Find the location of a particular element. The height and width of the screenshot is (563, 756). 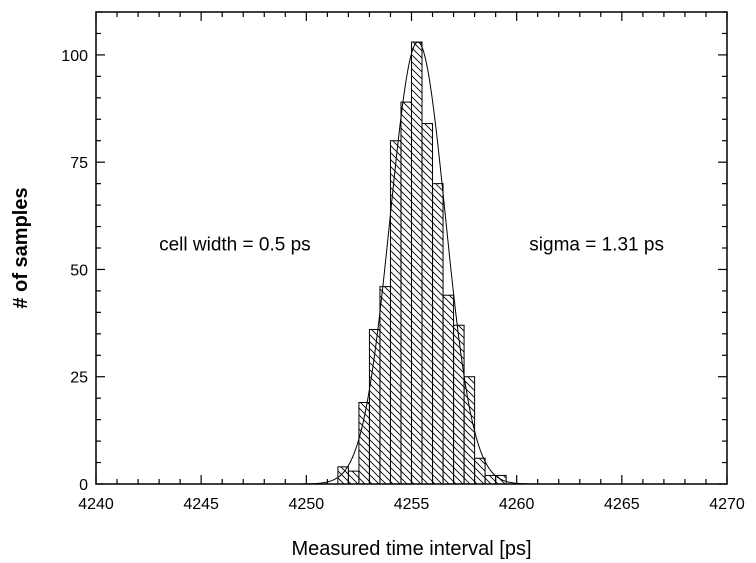

y-tick-label: 50 is located at coordinates (79, 270).